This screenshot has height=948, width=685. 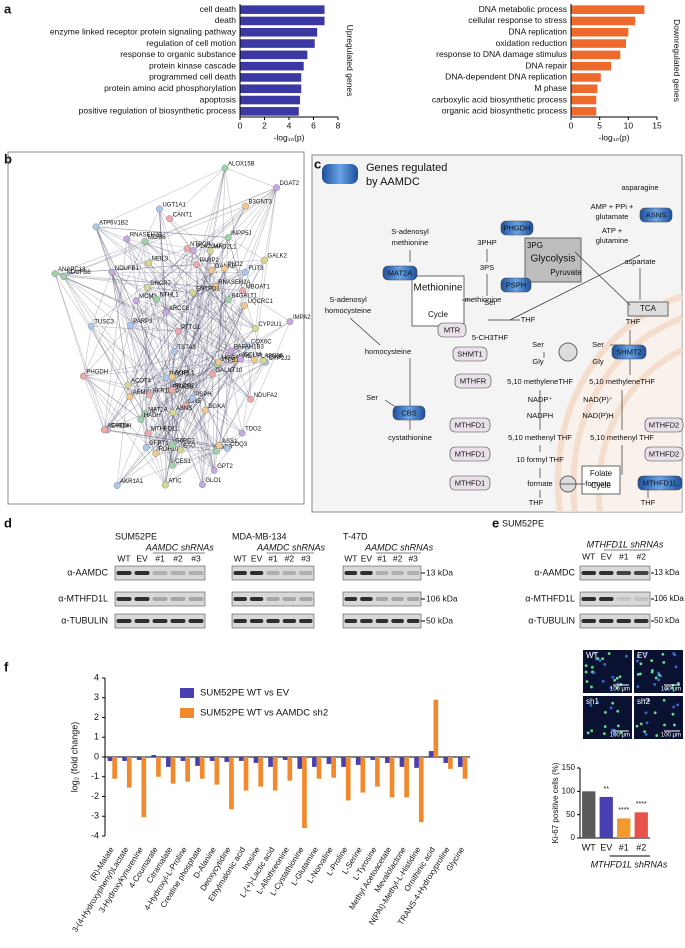 I want to click on node-label: GFPT1, so click(x=159, y=444).